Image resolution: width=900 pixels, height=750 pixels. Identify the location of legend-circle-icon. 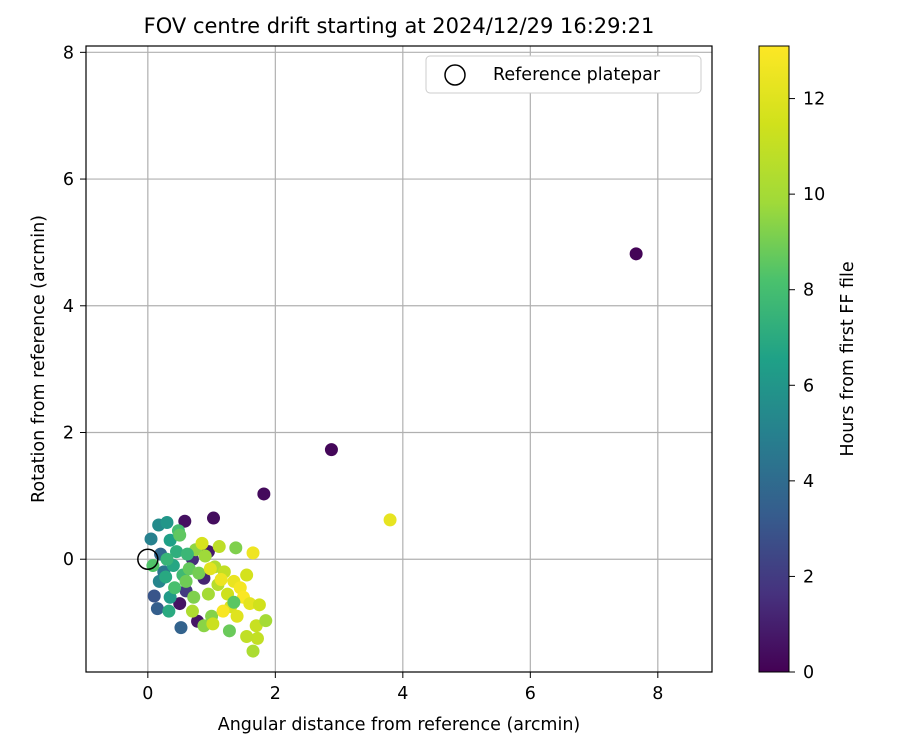
(455, 75).